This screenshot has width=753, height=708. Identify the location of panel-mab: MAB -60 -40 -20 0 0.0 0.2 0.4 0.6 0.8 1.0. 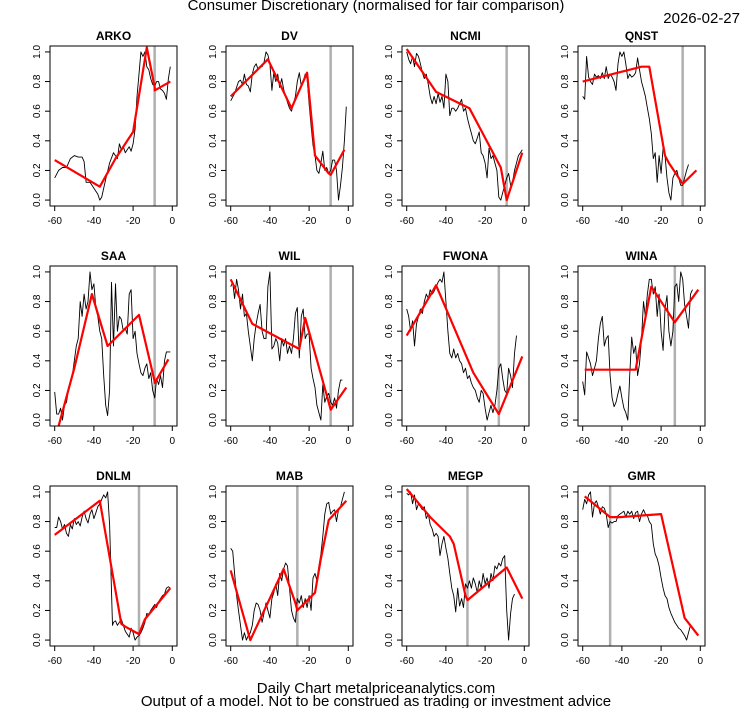
(281, 568).